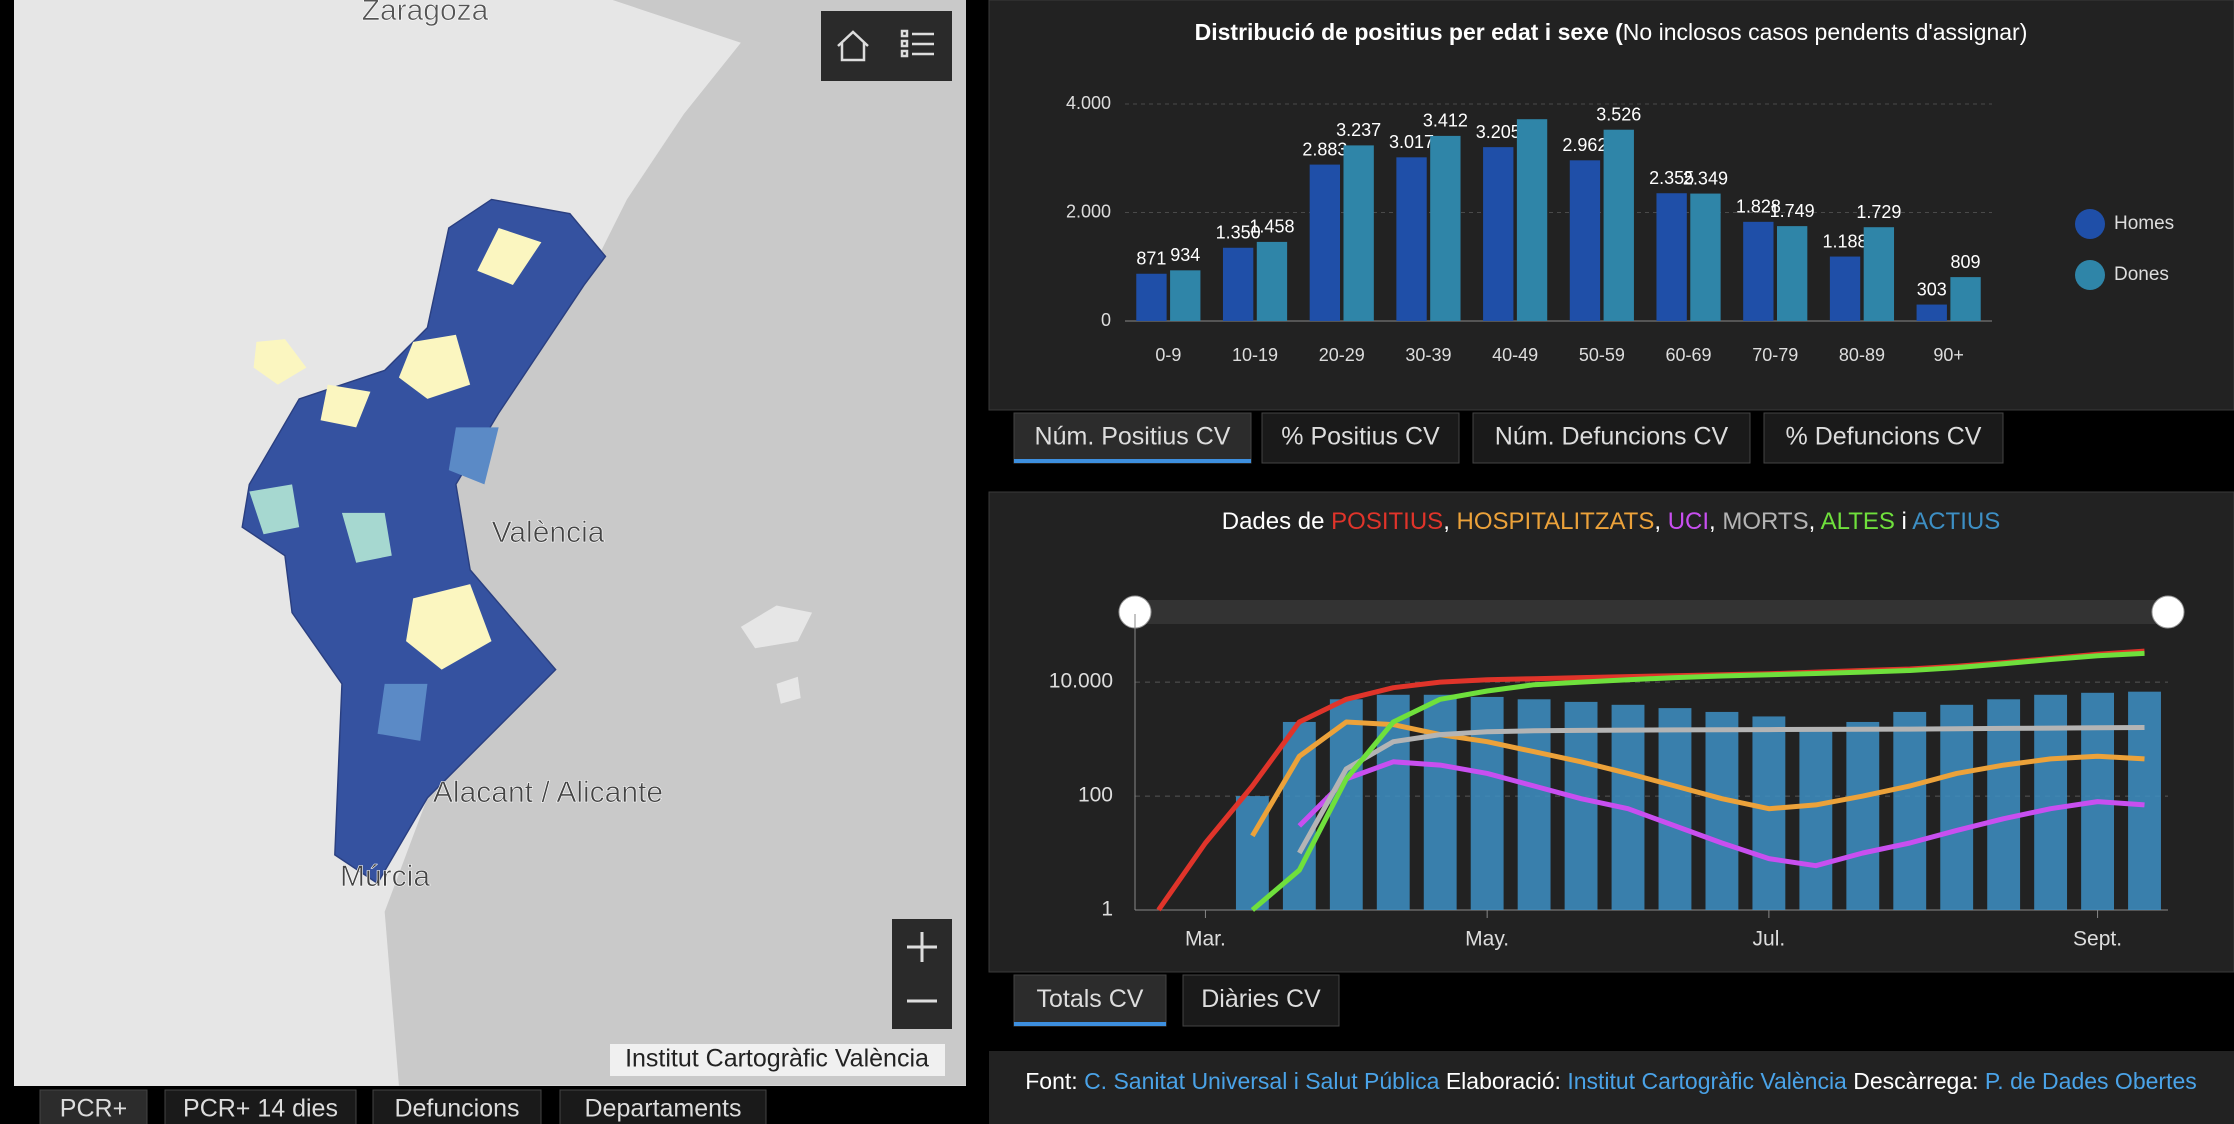  Describe the element at coordinates (2097, 939) in the screenshot. I see `x-tick-label: Sept.` at that location.